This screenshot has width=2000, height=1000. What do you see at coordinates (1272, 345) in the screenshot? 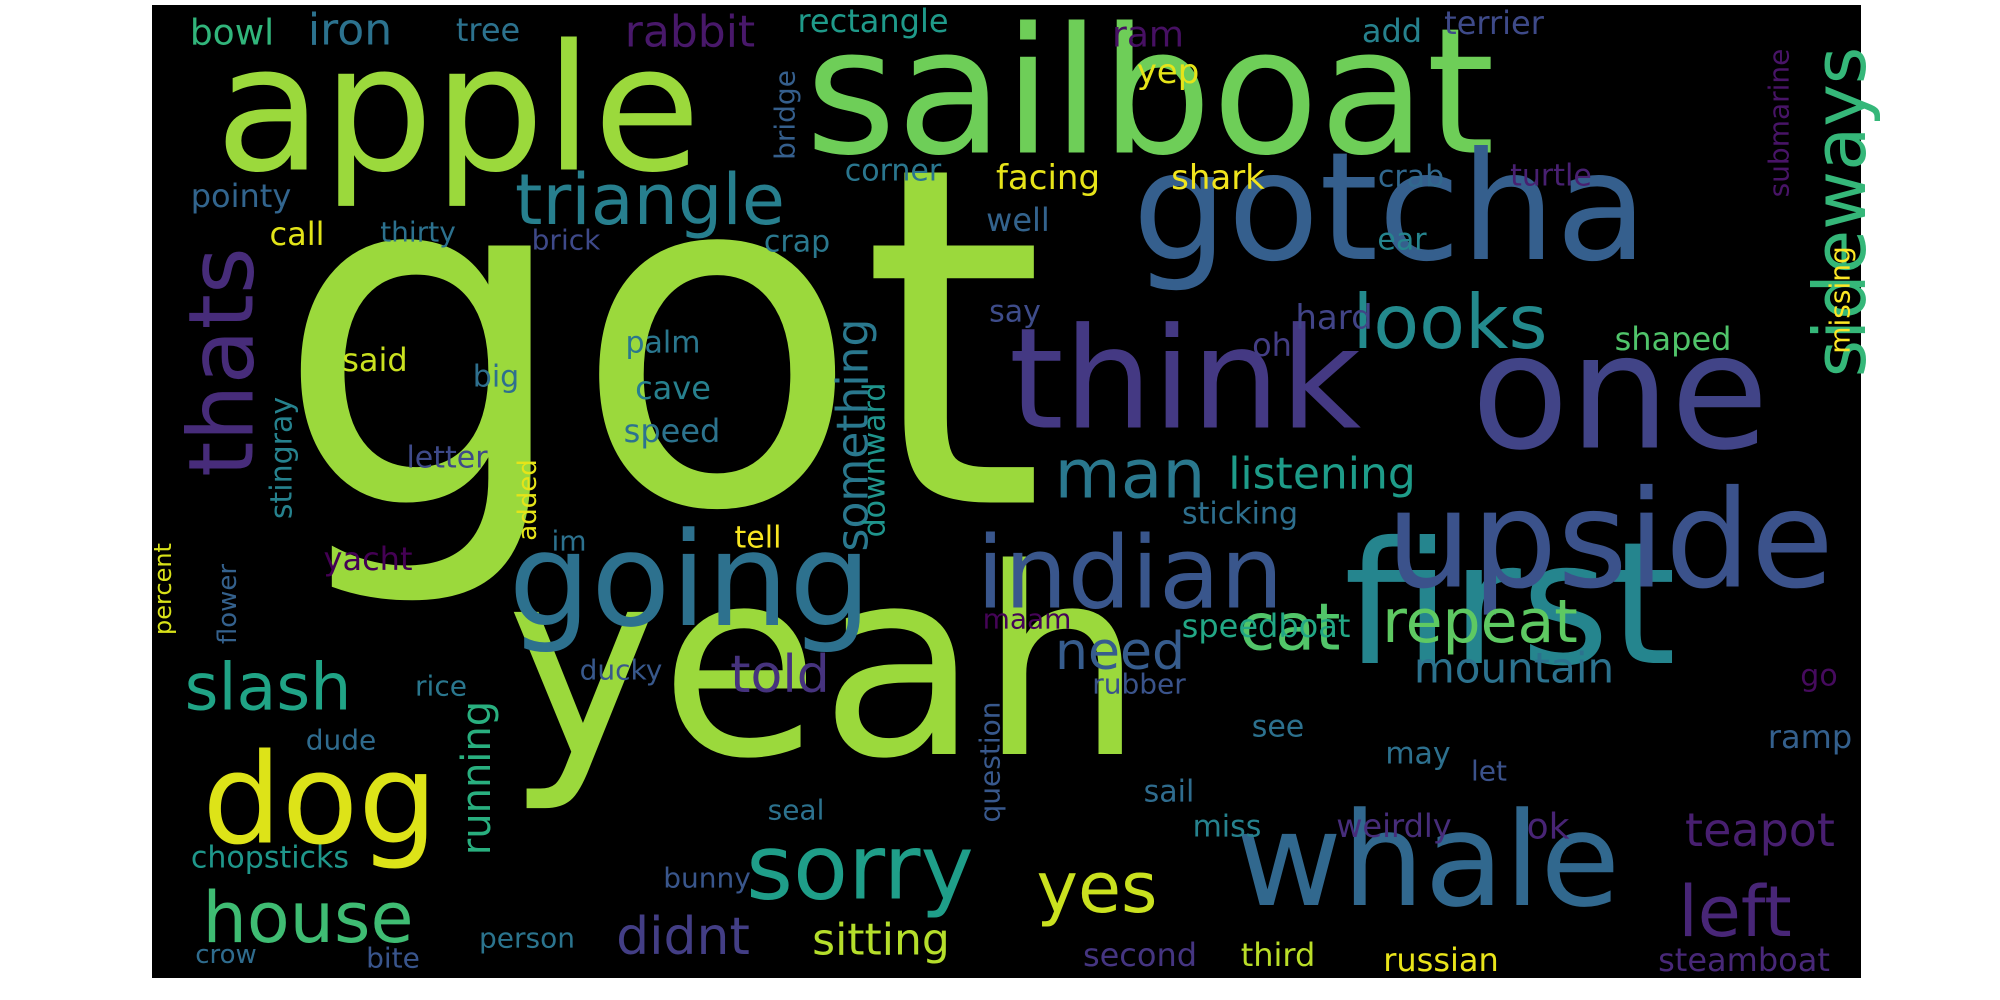
I see `word-oh: oh` at bounding box center [1272, 345].